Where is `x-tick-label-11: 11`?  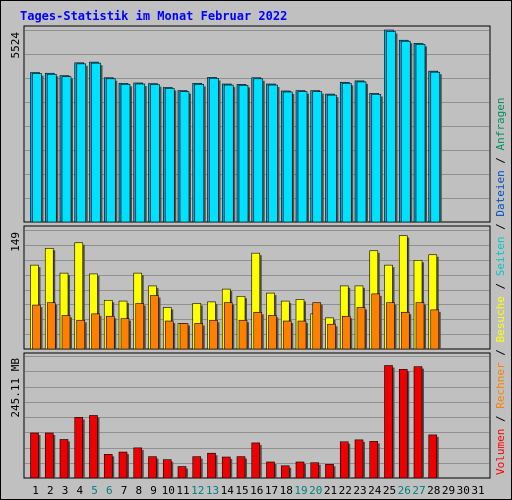
x-tick-label-11: 11 is located at coordinates (182, 490).